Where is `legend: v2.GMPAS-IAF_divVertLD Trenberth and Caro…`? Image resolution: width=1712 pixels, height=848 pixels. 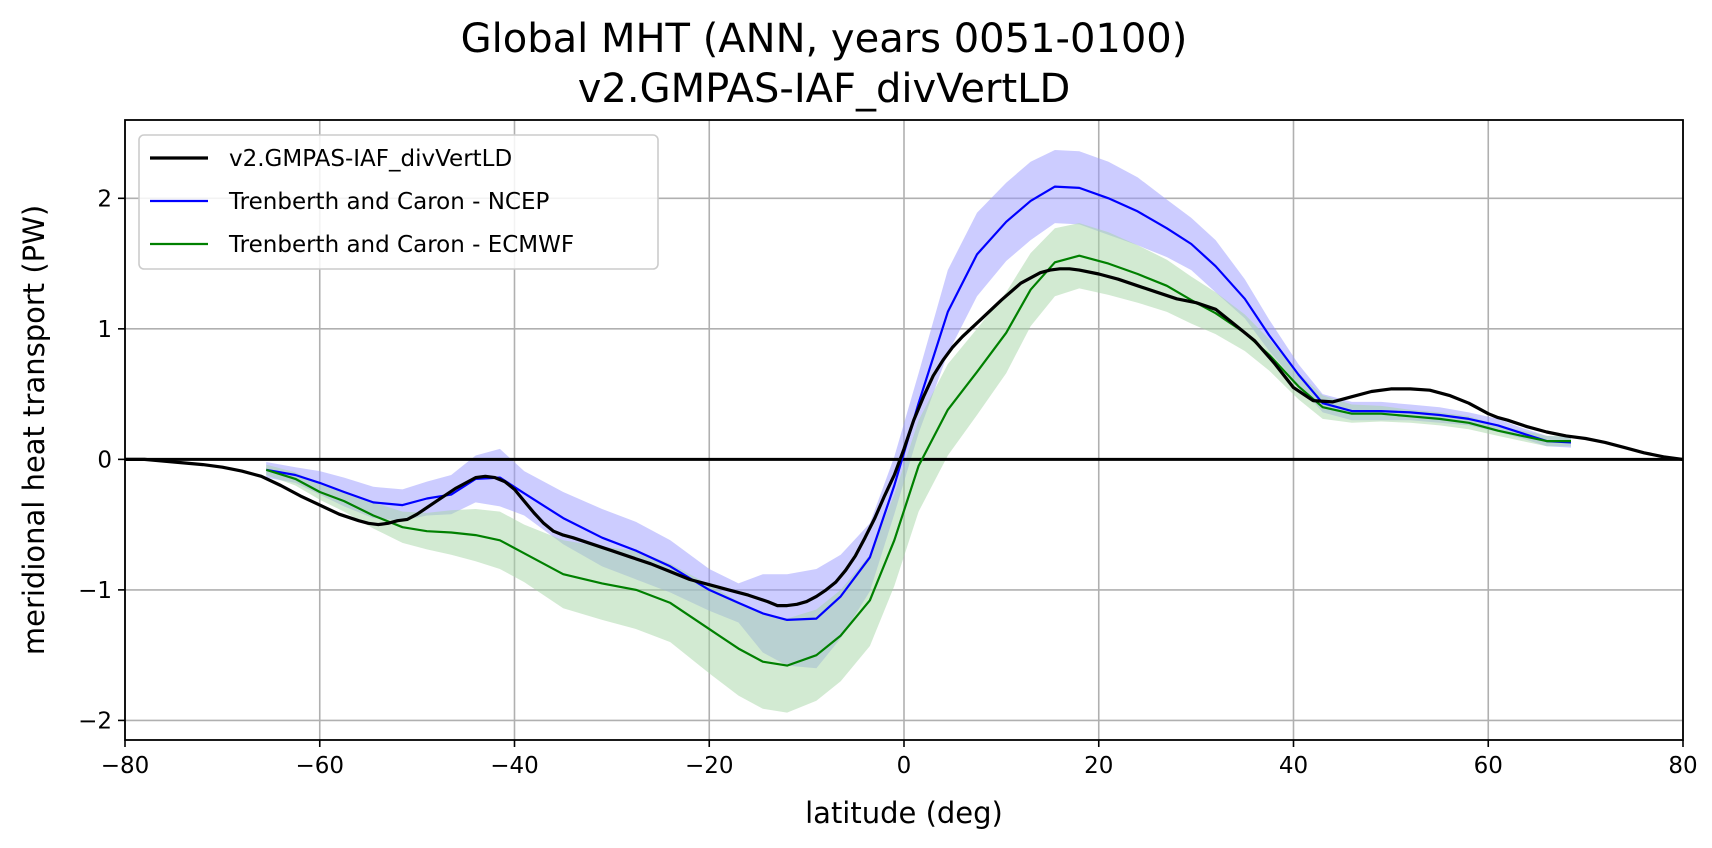
legend: v2.GMPAS-IAF_divVertLD Trenberth and Caro… is located at coordinates (398, 202).